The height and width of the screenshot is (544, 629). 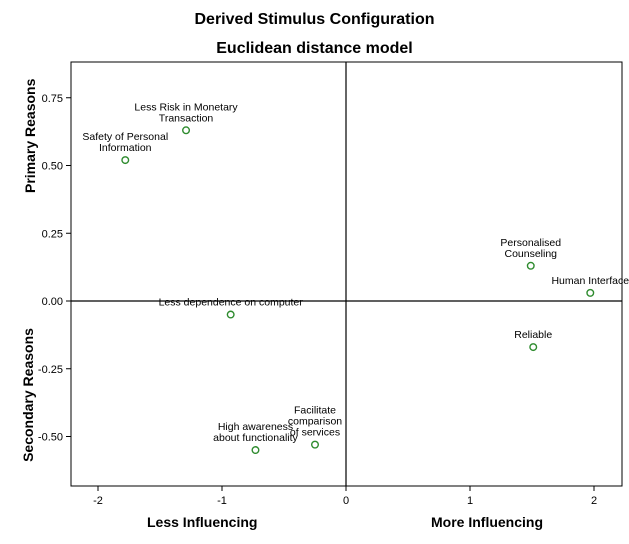 What do you see at coordinates (50, 370) in the screenshot?
I see `y-tick-label: -0.25` at bounding box center [50, 370].